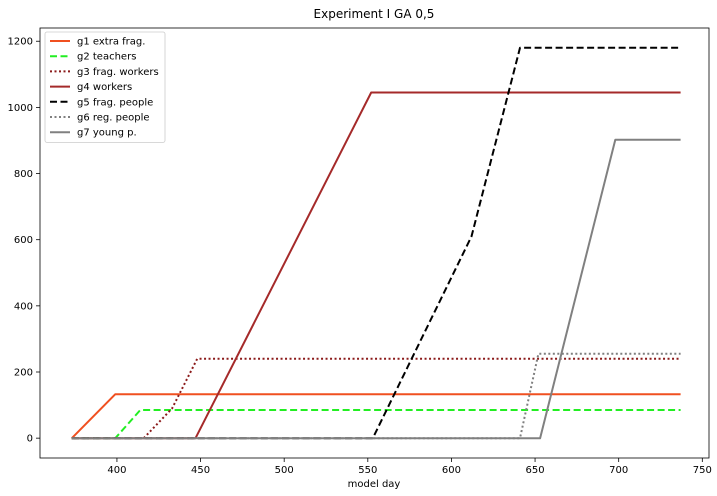  I want to click on x-tick-label: 550, so click(367, 470).